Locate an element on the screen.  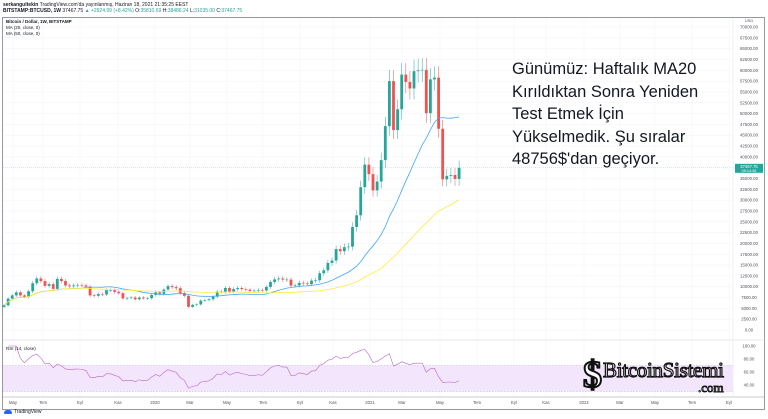
legend-ma20: MA (20, close, 0) is located at coordinates (23, 27).